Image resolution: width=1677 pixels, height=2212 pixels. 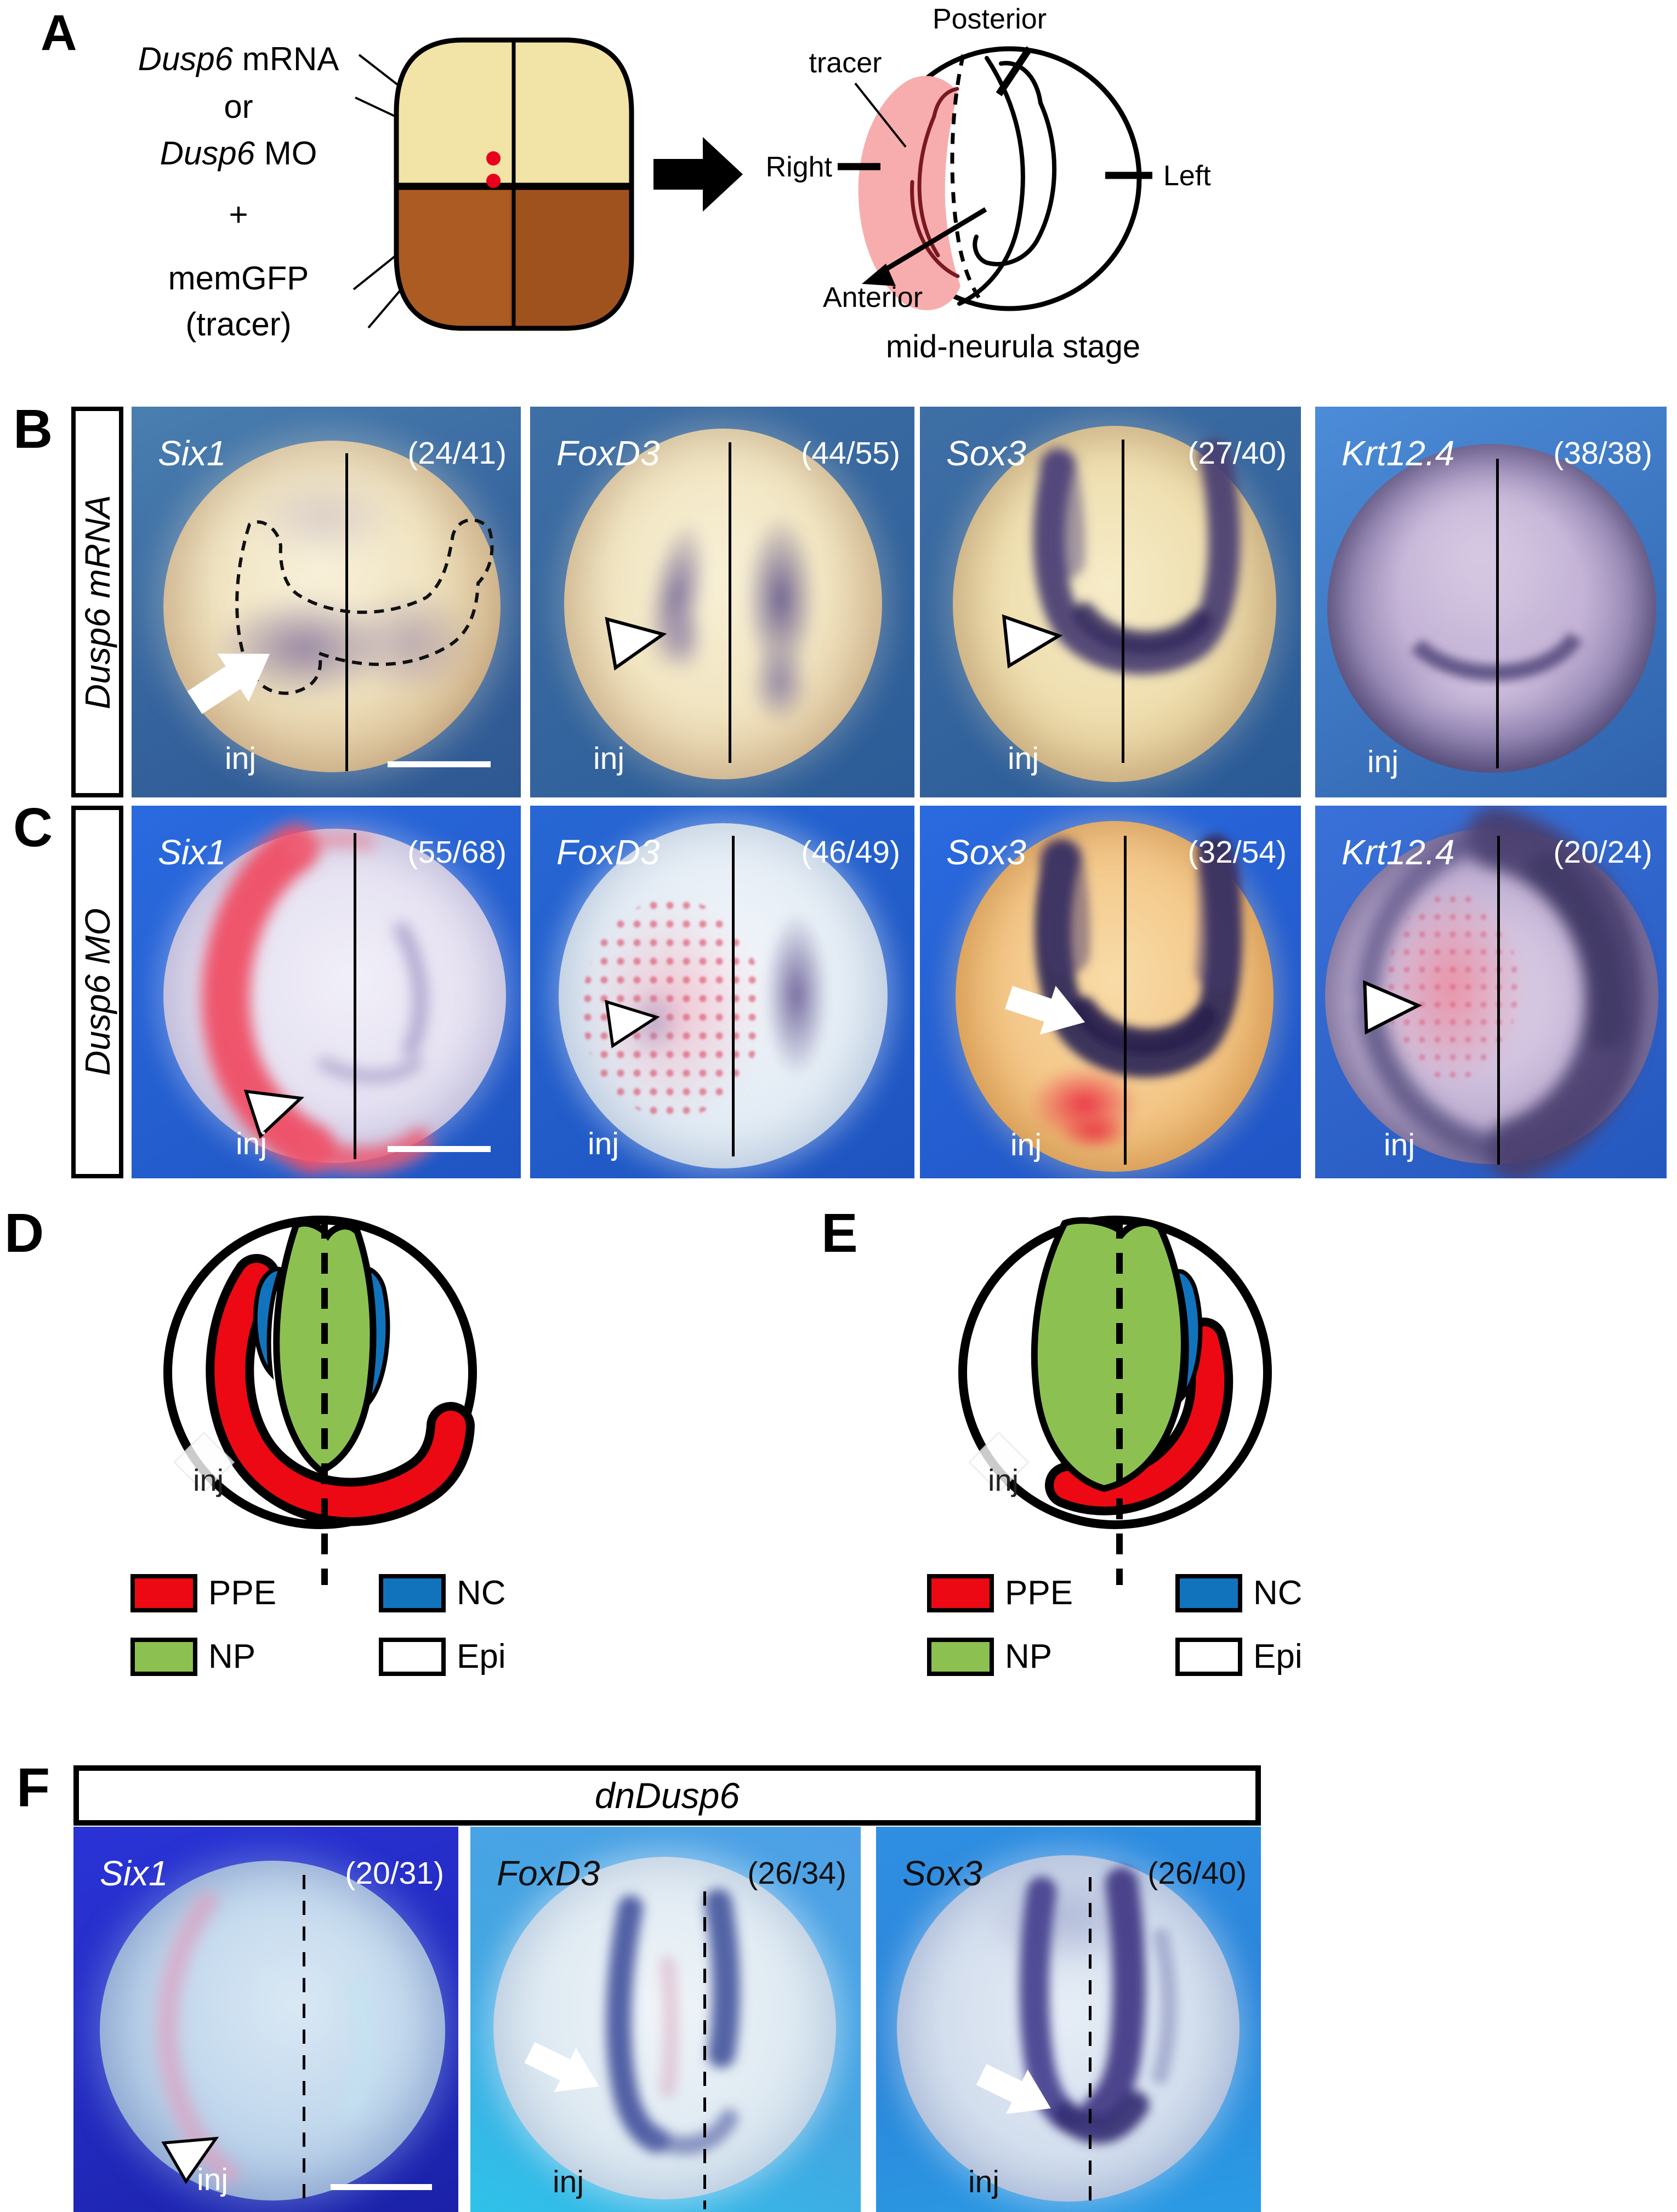 I want to click on panel-b-image-krt12: Krt12.4 (38/38) inj, so click(x=1491, y=602).